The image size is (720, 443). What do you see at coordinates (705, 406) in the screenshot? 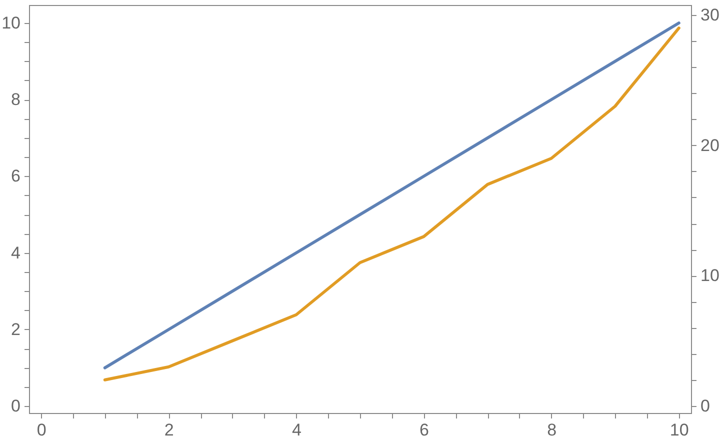
I see `y2-tick-label: 0` at bounding box center [705, 406].